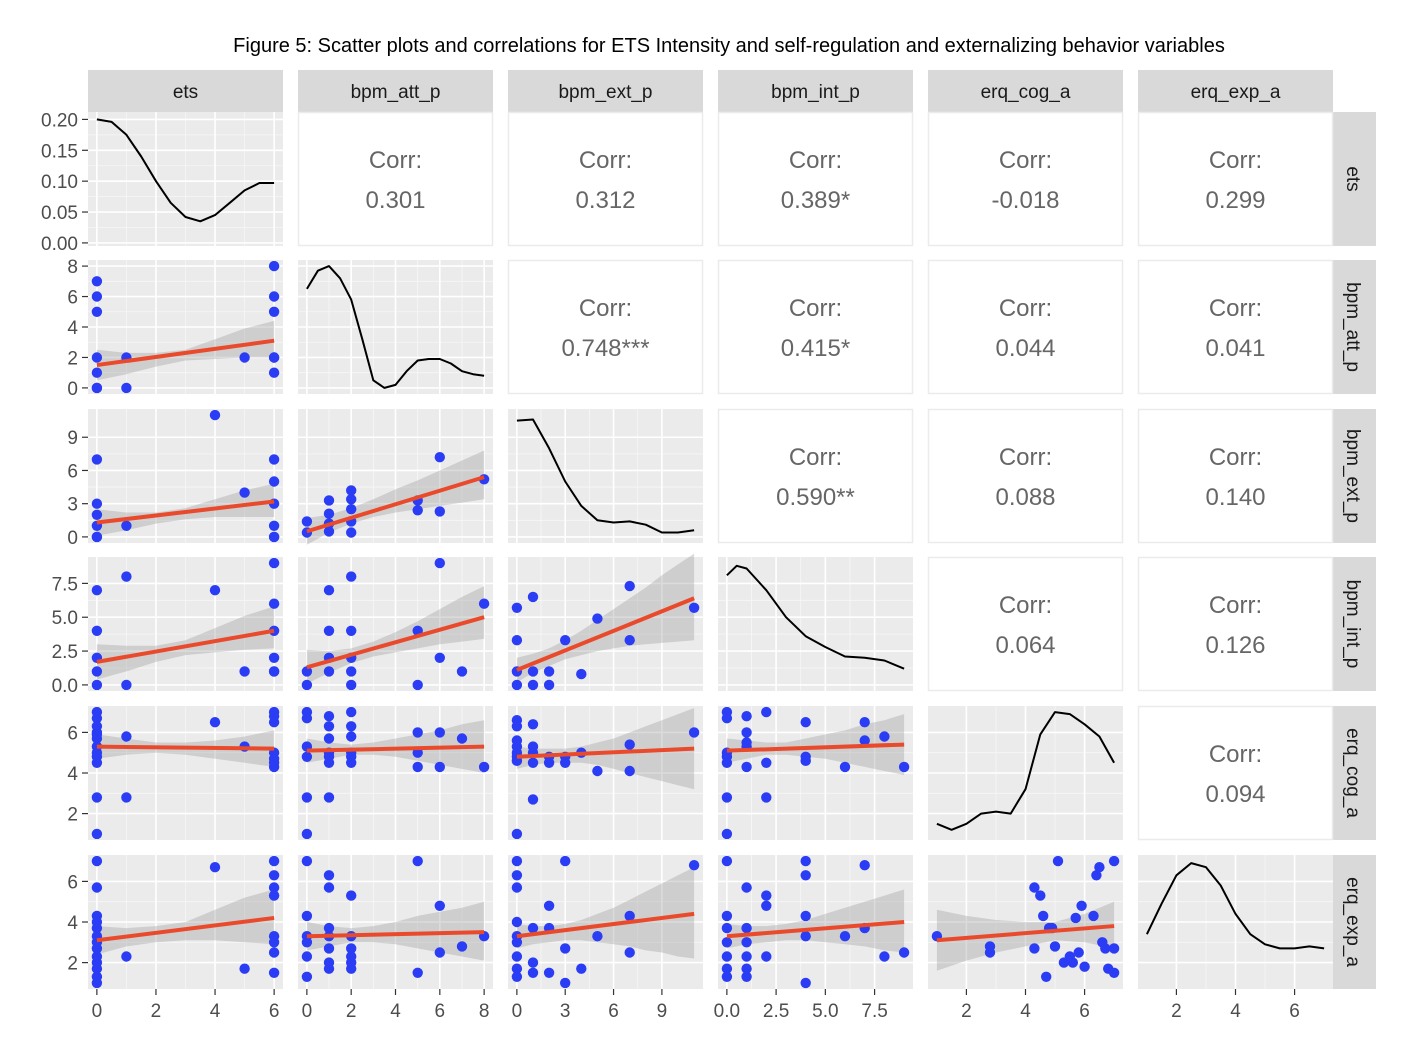 The height and width of the screenshot is (1050, 1406). Describe the element at coordinates (825, 1011) in the screenshot. I see `x-tick-label: 5.0` at that location.